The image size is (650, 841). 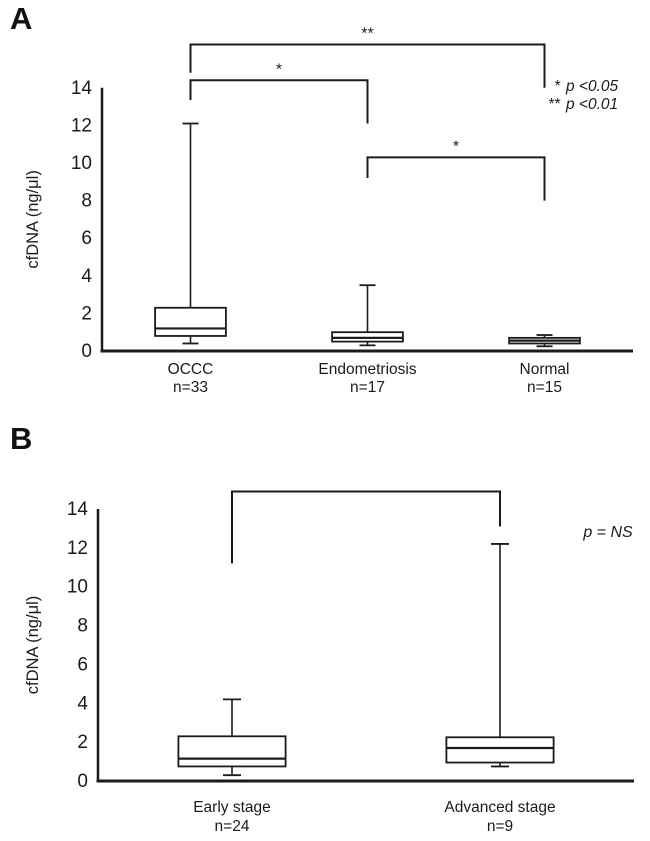 I want to click on panel-b-letter: B, so click(x=21, y=438).